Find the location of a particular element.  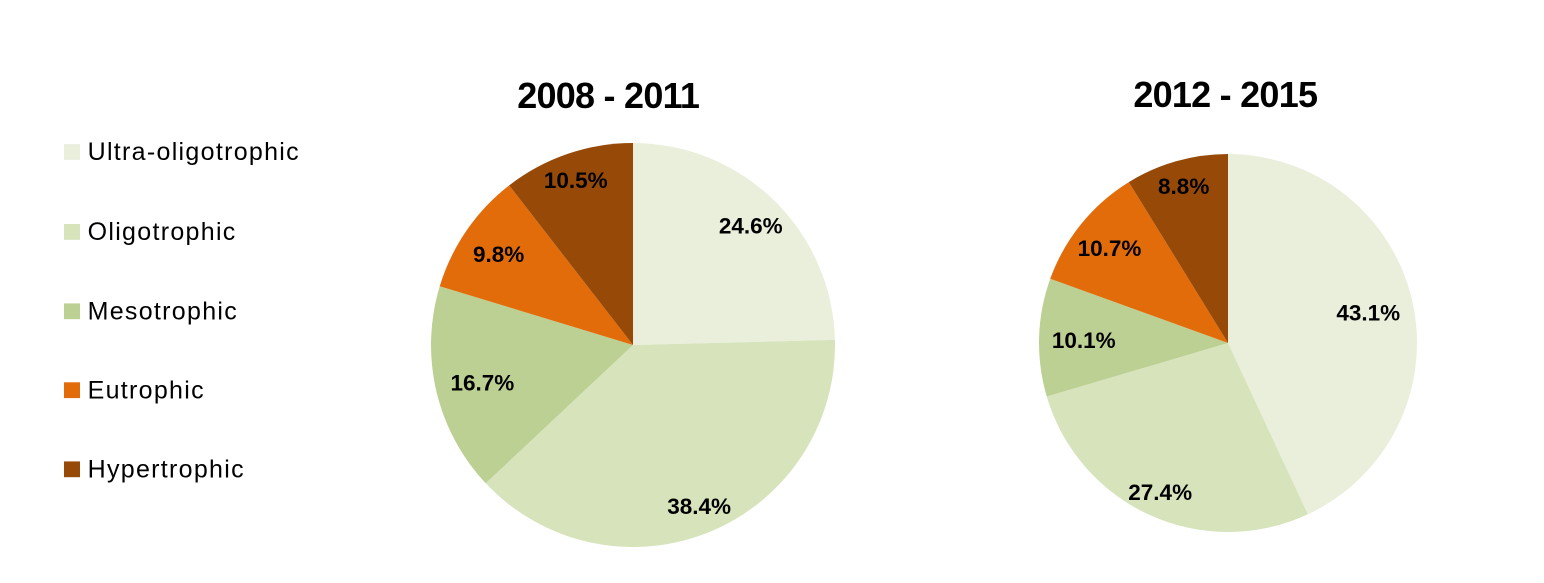

svg-text: 10.7% is located at coordinates (1110, 248).